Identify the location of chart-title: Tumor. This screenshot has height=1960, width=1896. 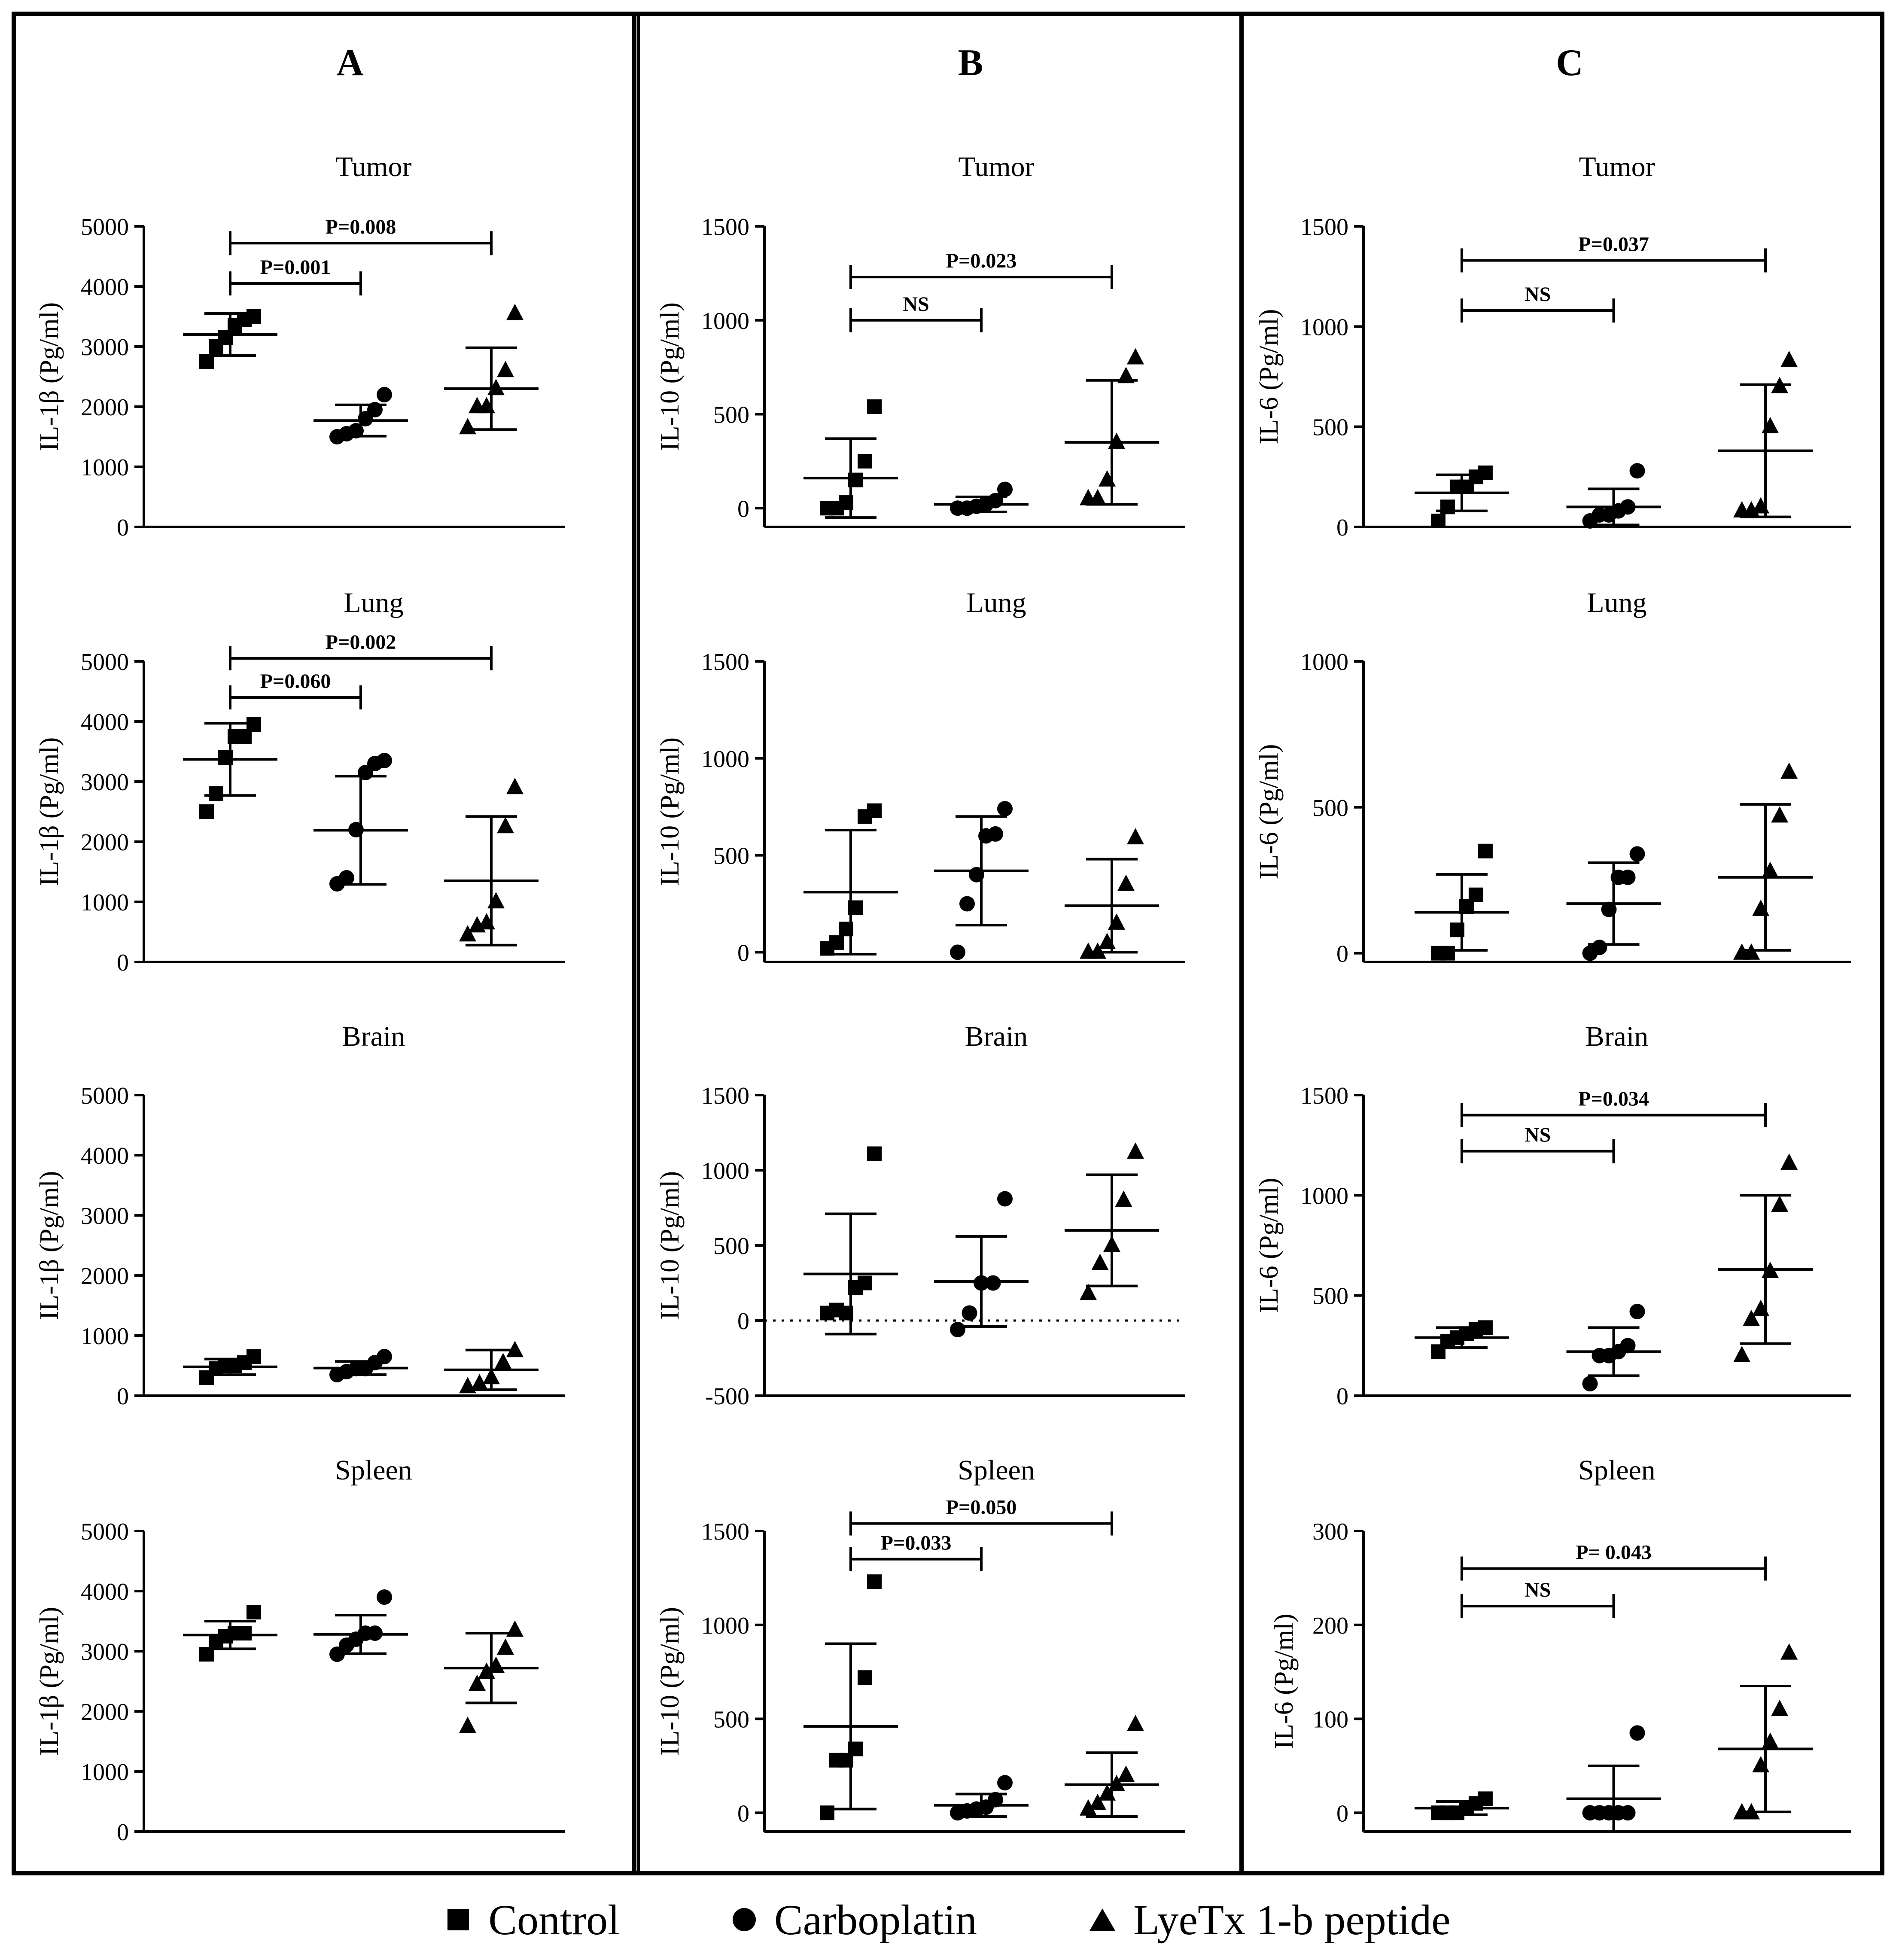
(373, 167).